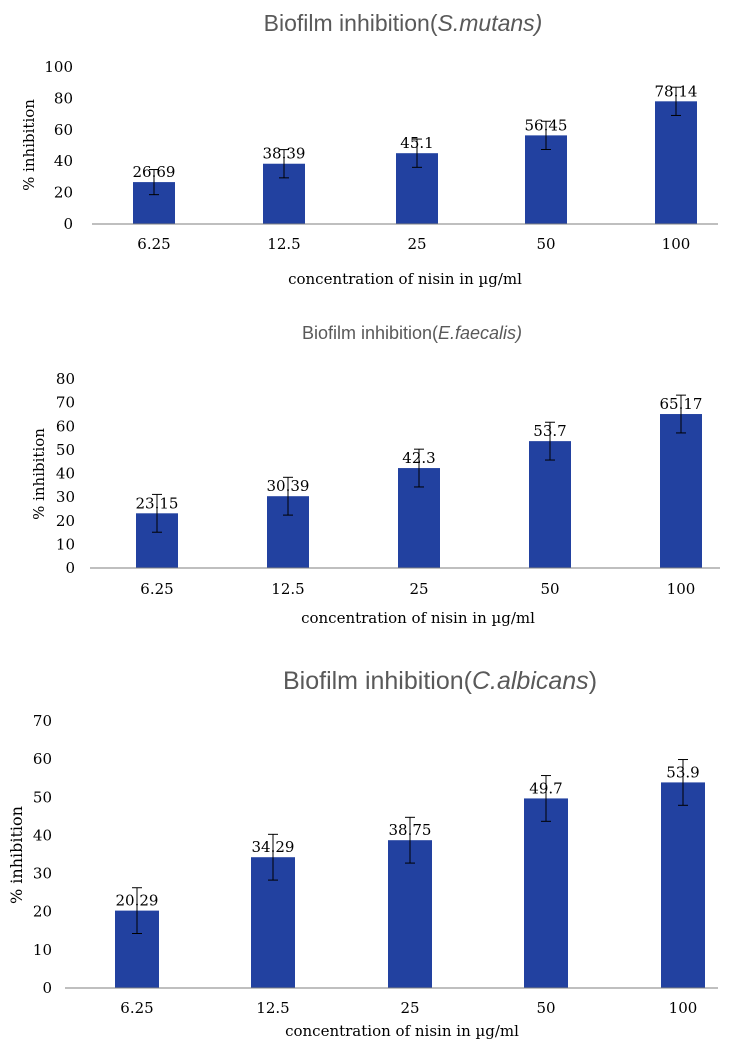 The width and height of the screenshot is (733, 1049). What do you see at coordinates (58, 145) in the screenshot?
I see `y-ticks: 0 20 40 60 80 100` at bounding box center [58, 145].